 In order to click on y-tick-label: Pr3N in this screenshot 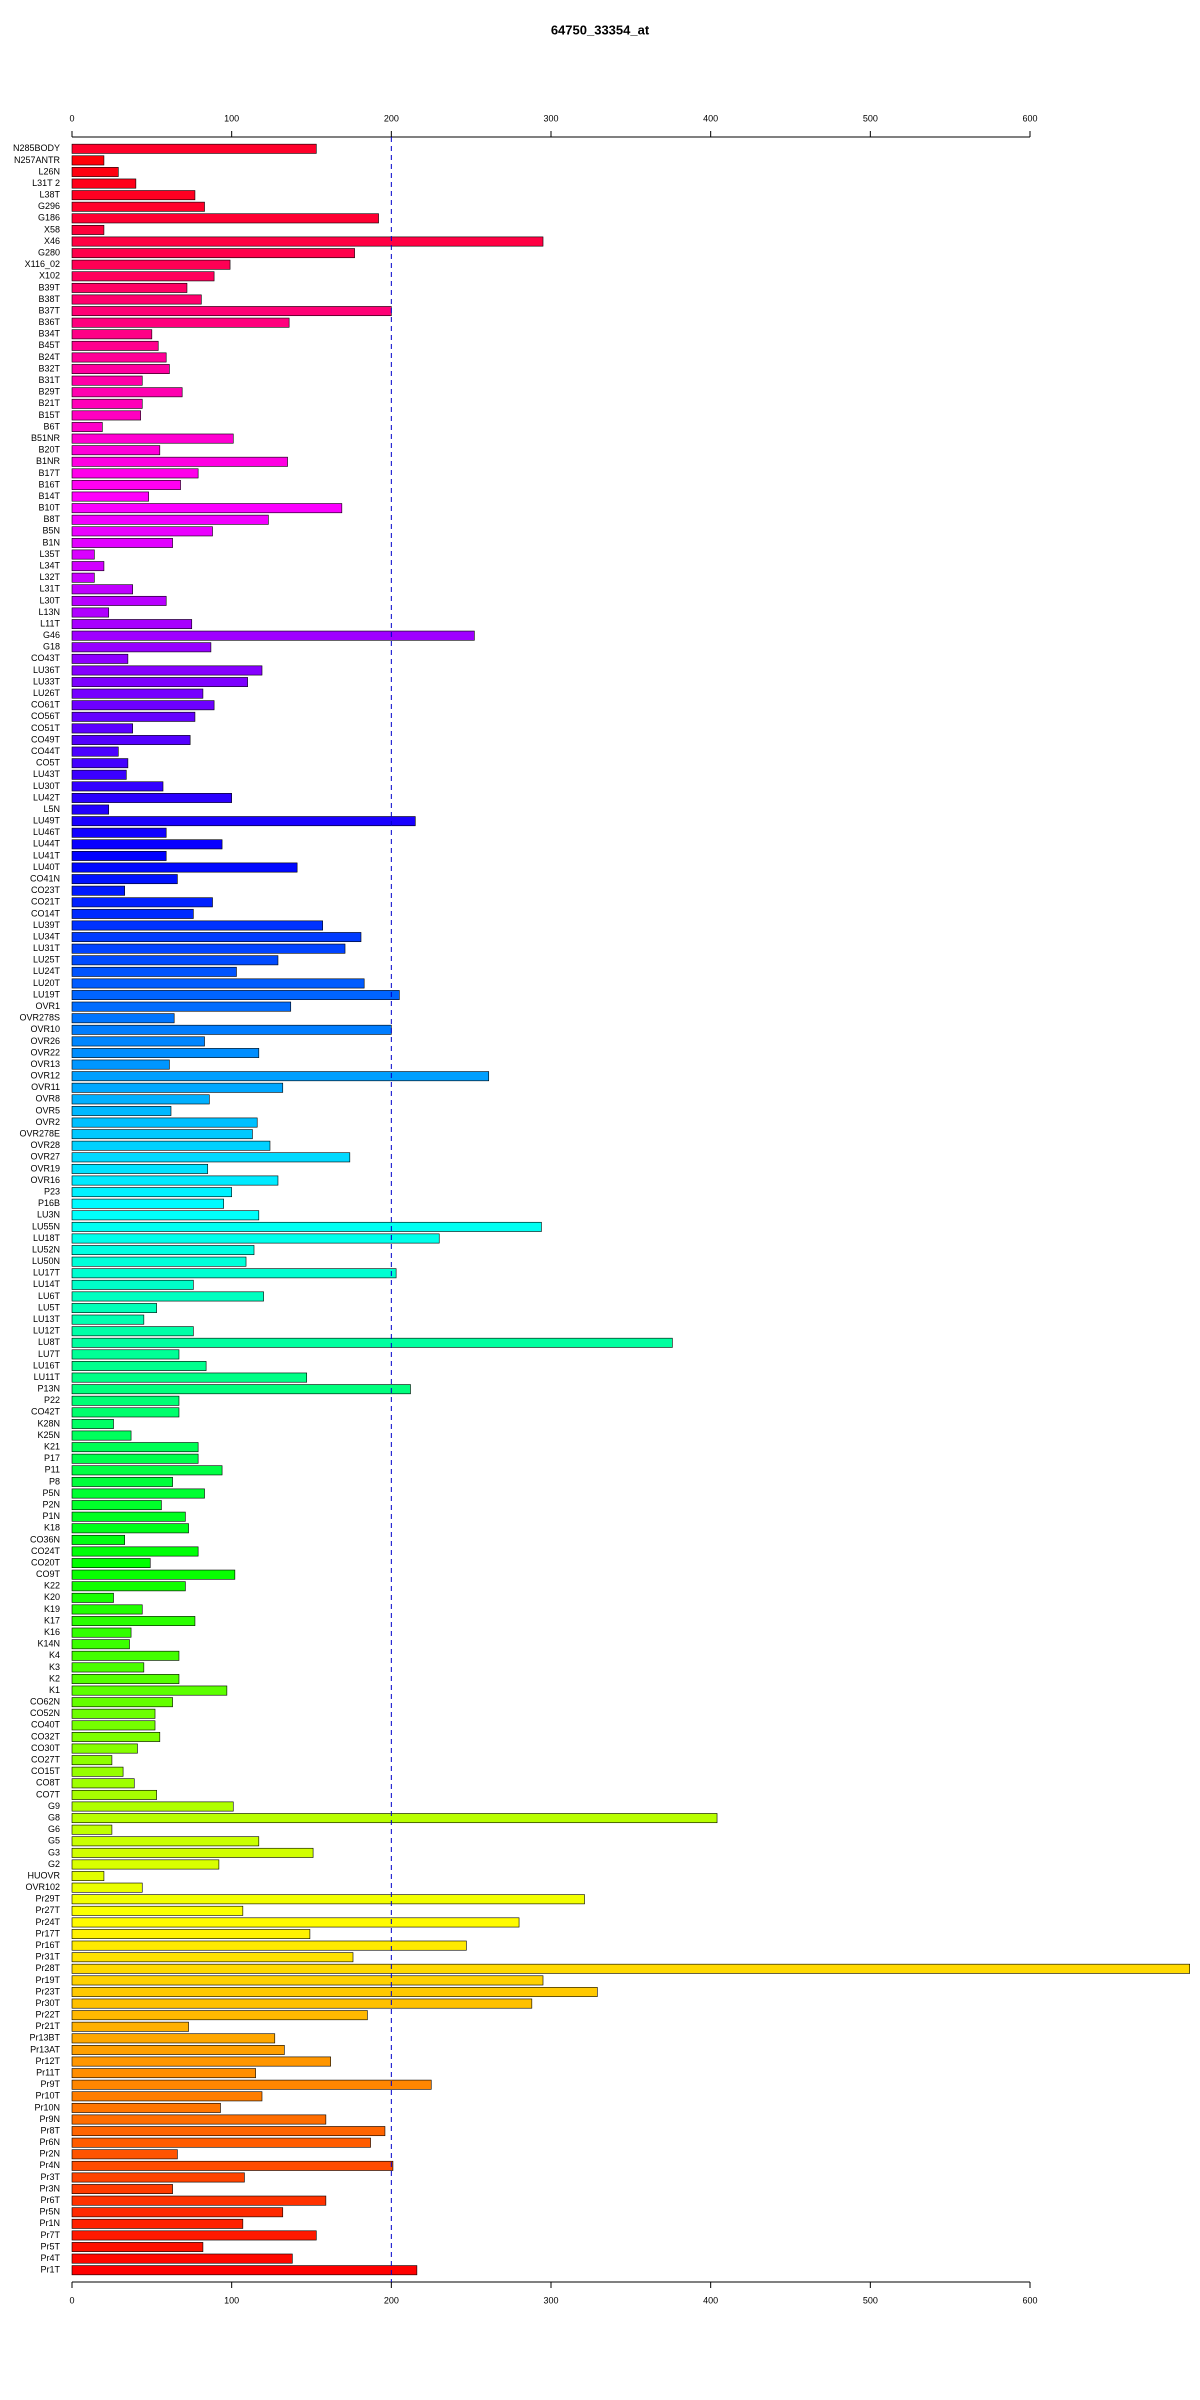, I will do `click(49, 2188)`.